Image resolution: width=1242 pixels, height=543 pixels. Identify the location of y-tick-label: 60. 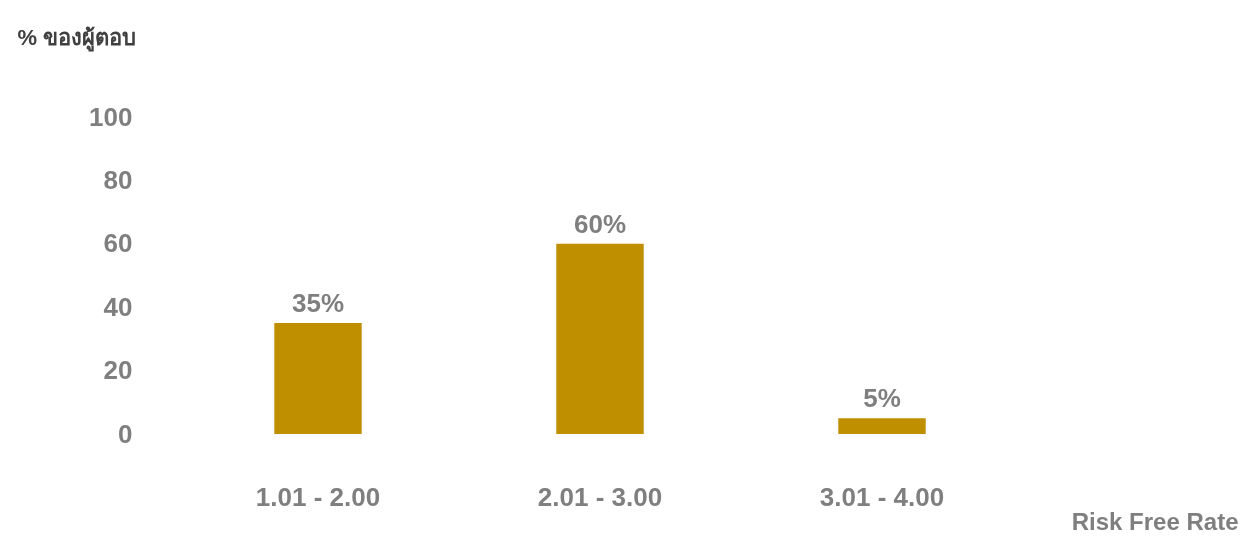
(118, 243).